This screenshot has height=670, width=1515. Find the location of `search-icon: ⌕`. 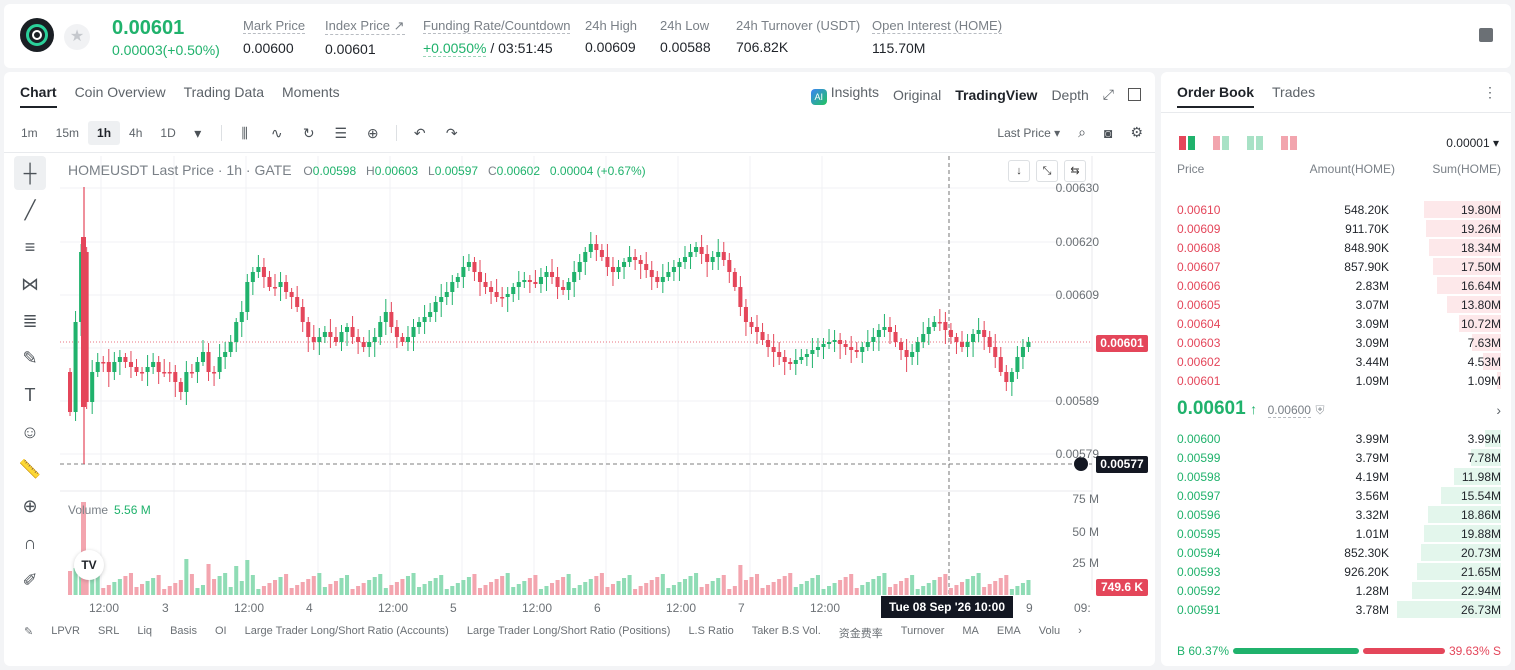

search-icon: ⌕ is located at coordinates (1082, 132).